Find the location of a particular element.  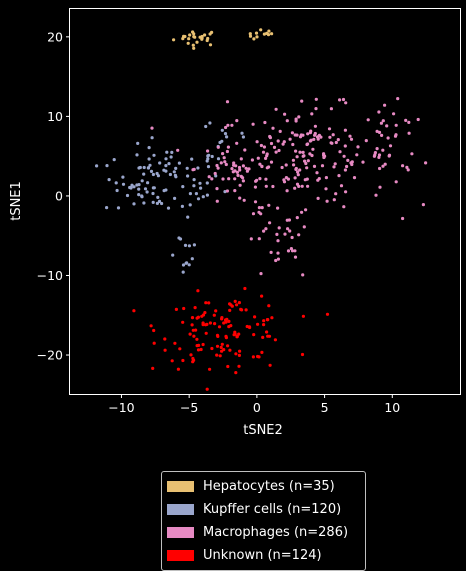

x-tick-label: −5 is located at coordinates (189, 407).